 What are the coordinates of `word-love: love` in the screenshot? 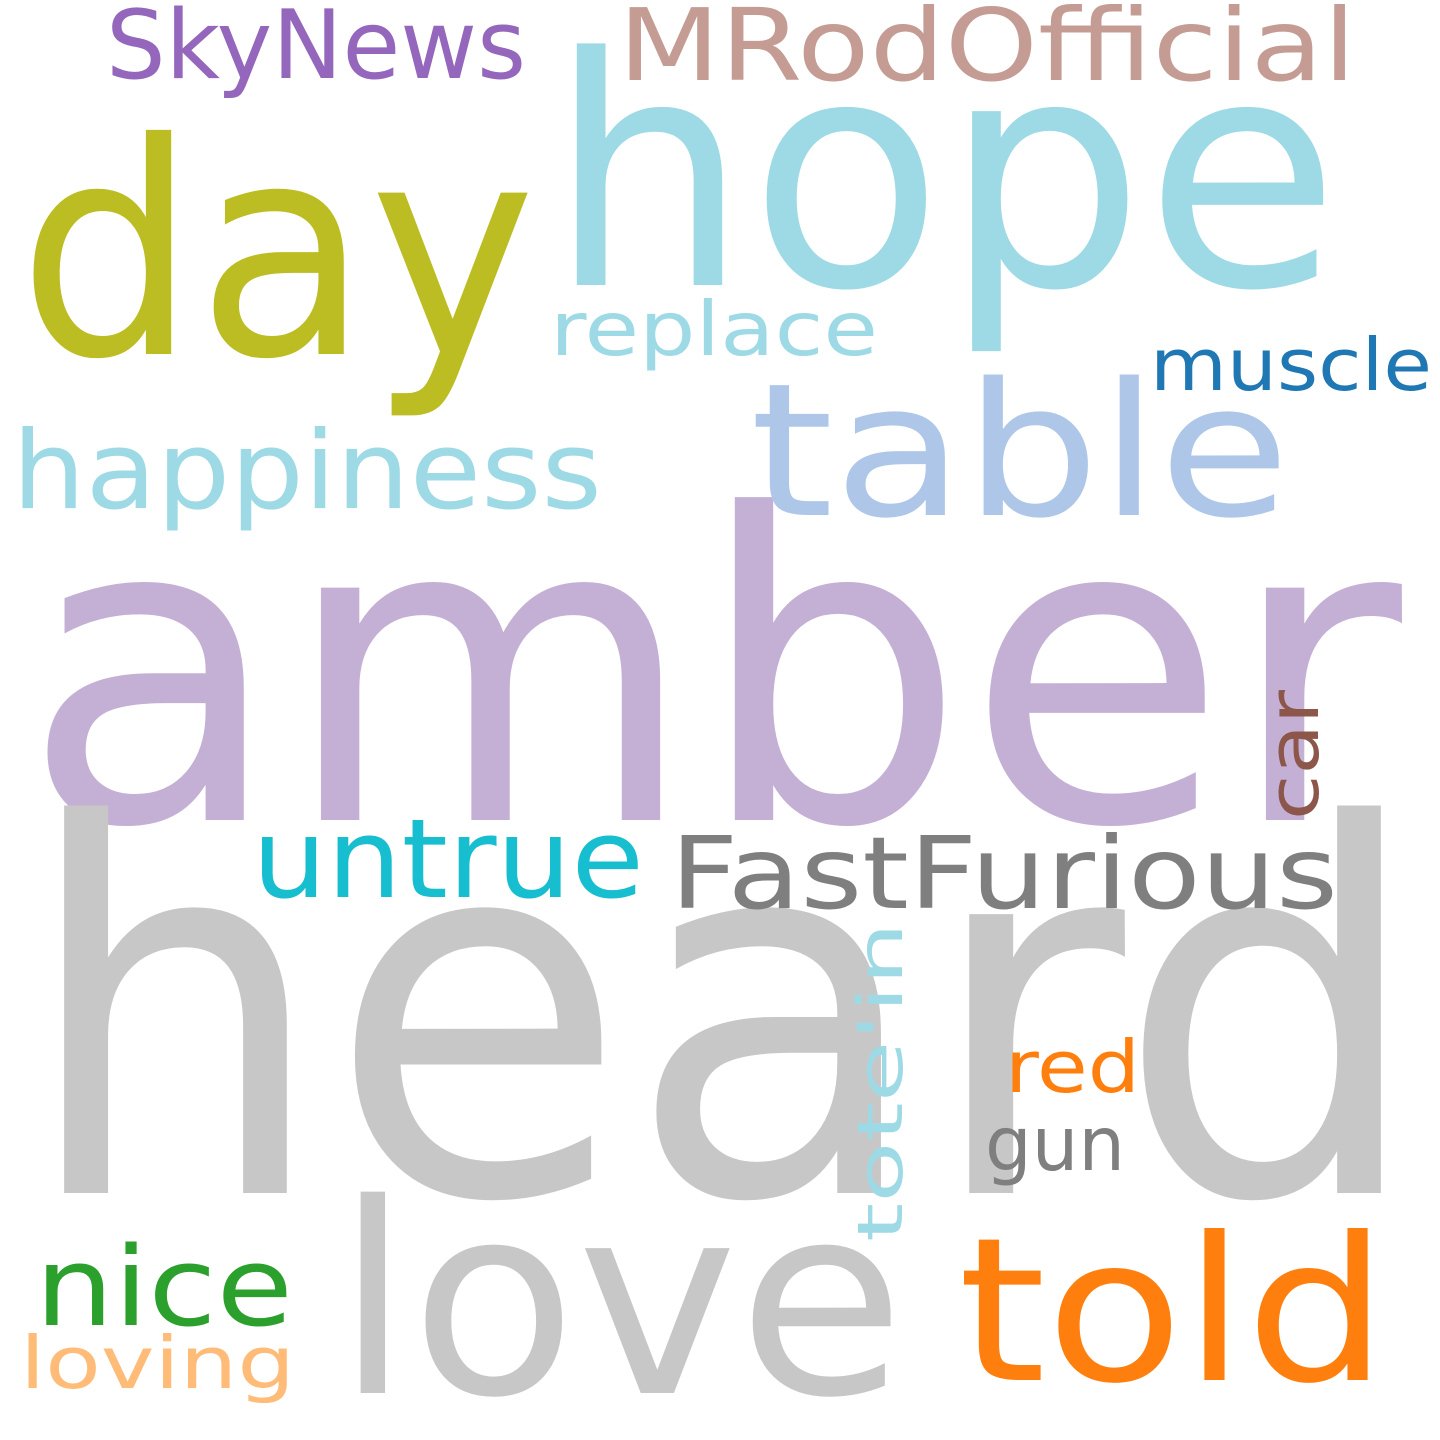 It's located at (620, 1294).